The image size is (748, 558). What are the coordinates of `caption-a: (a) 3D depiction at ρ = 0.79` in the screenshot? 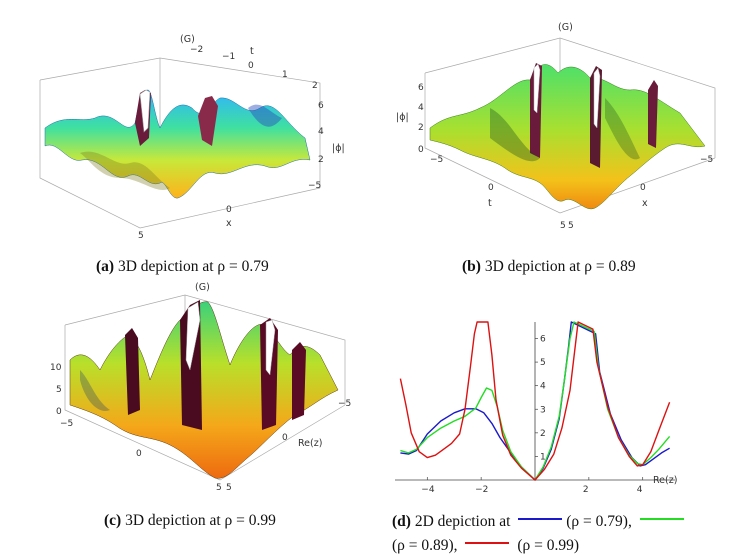 It's located at (182, 267).